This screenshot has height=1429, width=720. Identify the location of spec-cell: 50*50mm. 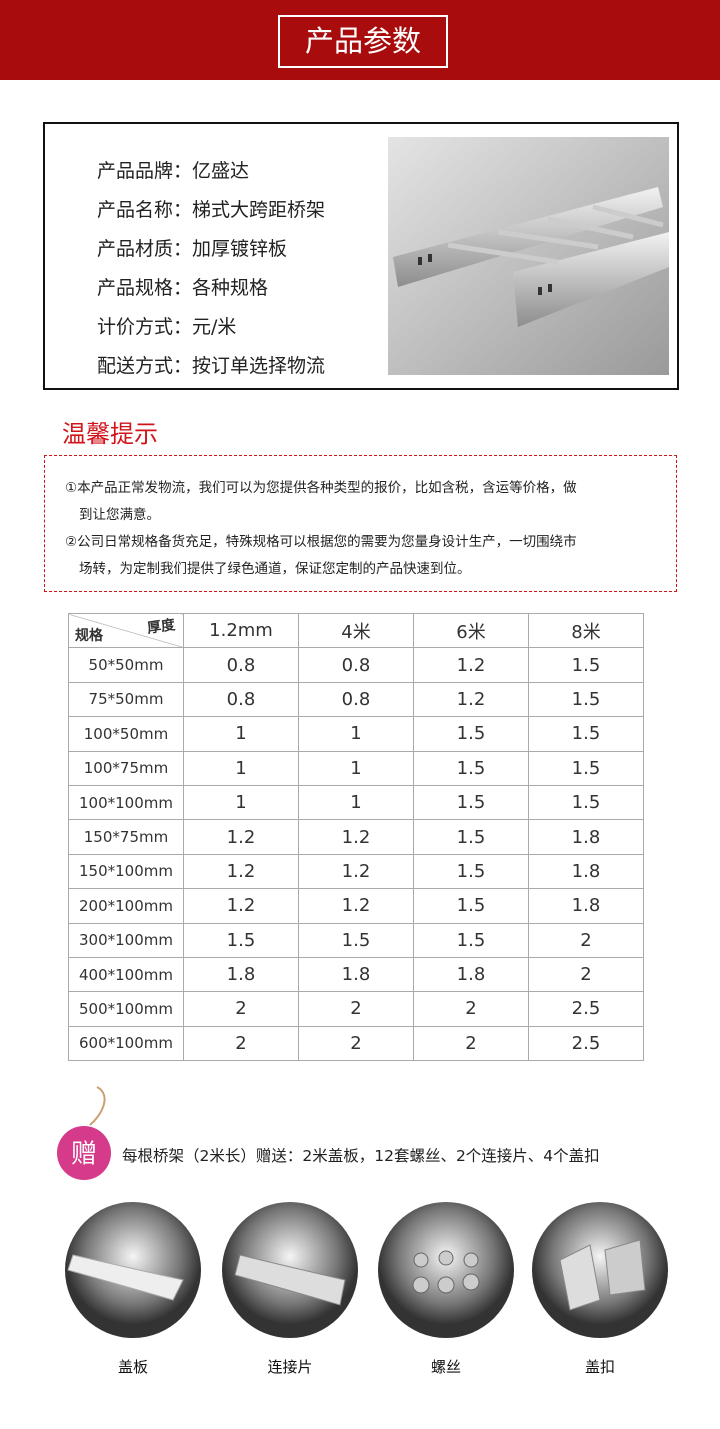
(126, 665).